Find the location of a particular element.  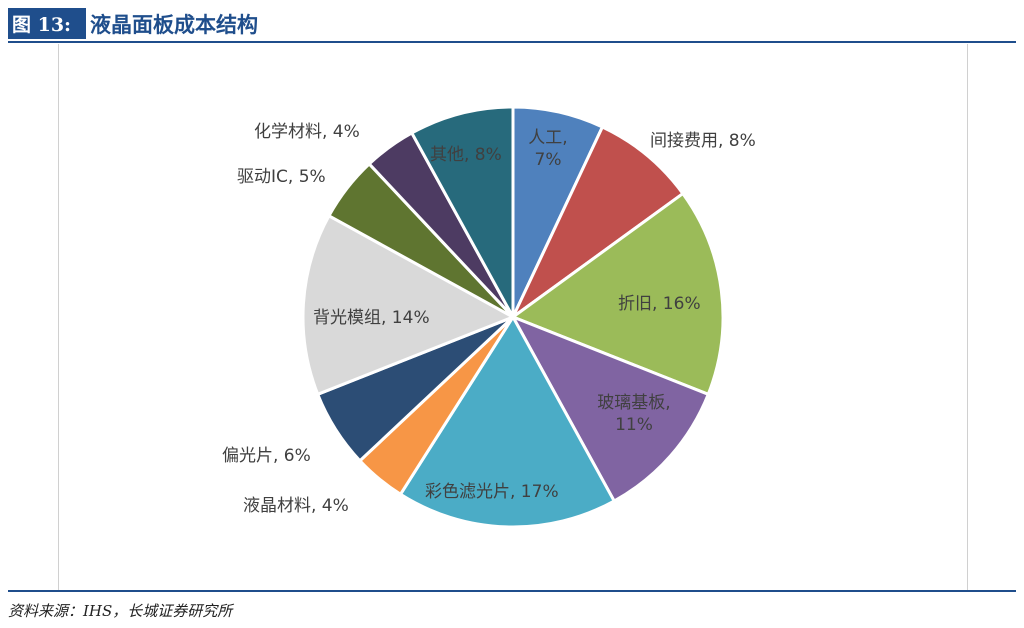

slice-label-2: 折旧, 16% is located at coordinates (659, 304).